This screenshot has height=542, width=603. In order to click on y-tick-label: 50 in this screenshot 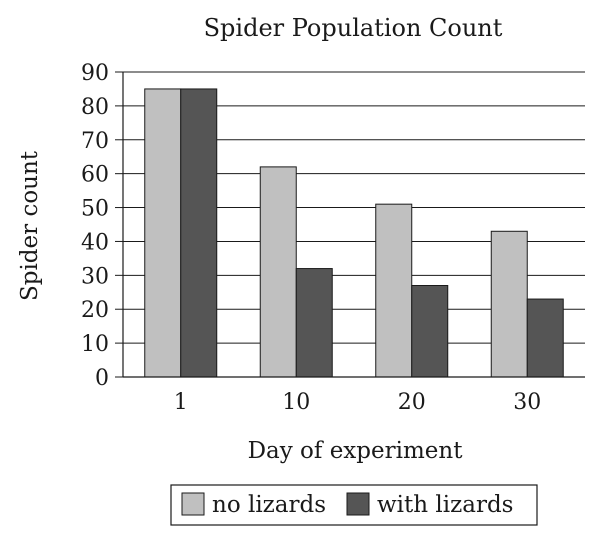, I will do `click(95, 209)`.